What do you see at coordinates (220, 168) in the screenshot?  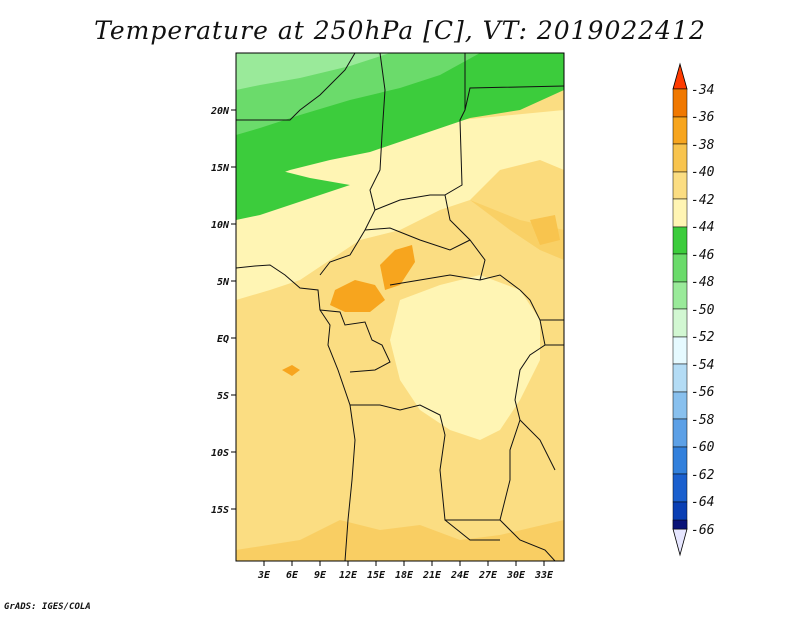 I see `lat-label-15n: 15N` at bounding box center [220, 168].